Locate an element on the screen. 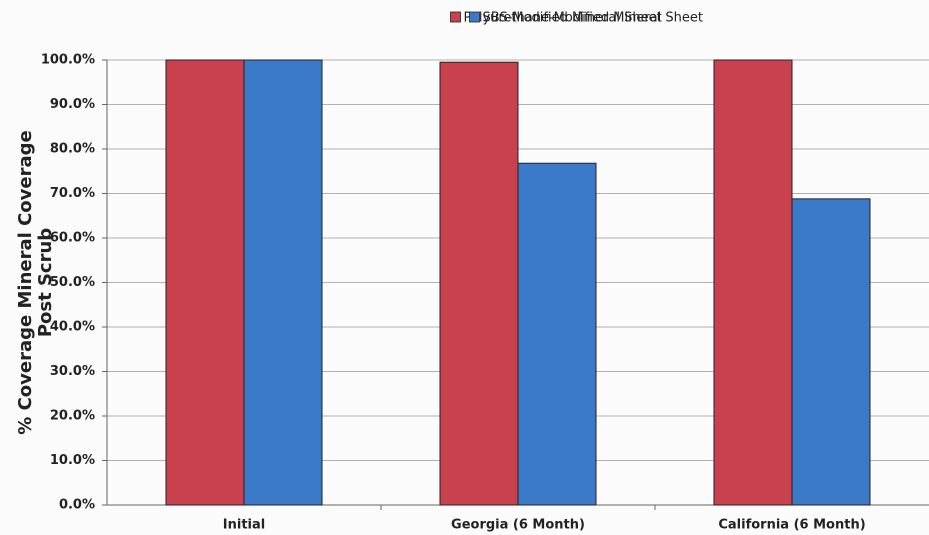  x-tick-label: California (6 Month) is located at coordinates (791, 525).